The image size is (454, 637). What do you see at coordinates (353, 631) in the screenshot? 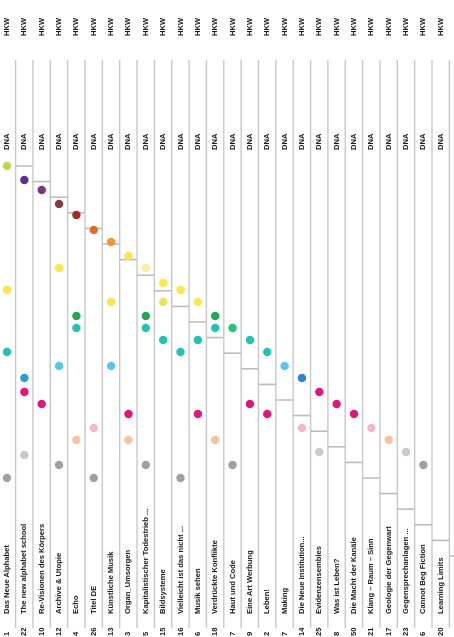
I see `column-number: 50` at bounding box center [353, 631].